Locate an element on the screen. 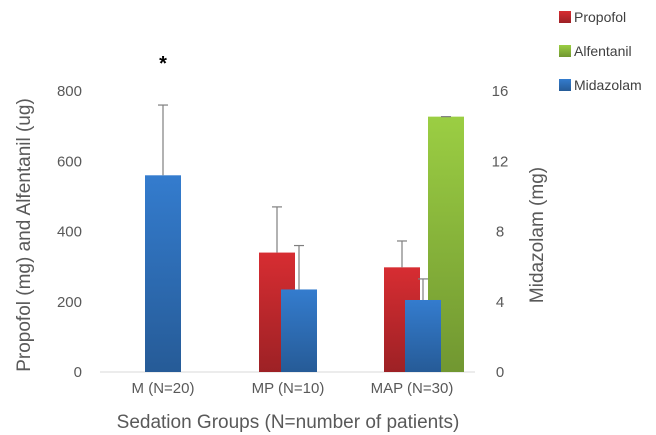  y-tick-label: 400 is located at coordinates (69, 232).